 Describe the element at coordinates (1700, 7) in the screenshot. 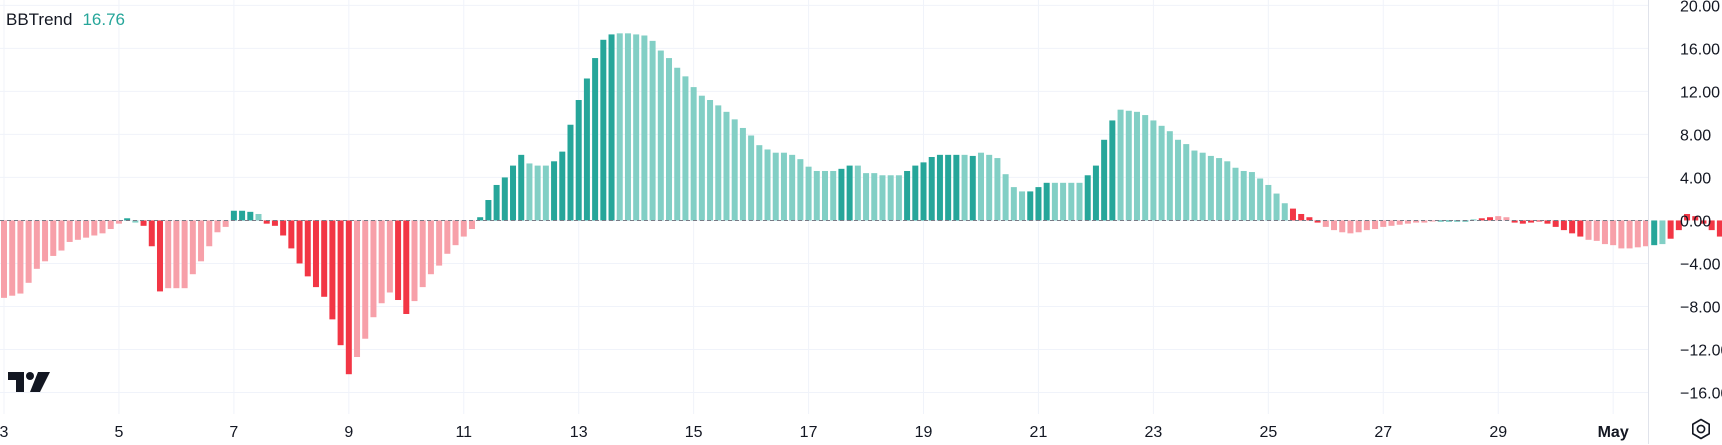

I see `y-tick-label: 20.00` at that location.